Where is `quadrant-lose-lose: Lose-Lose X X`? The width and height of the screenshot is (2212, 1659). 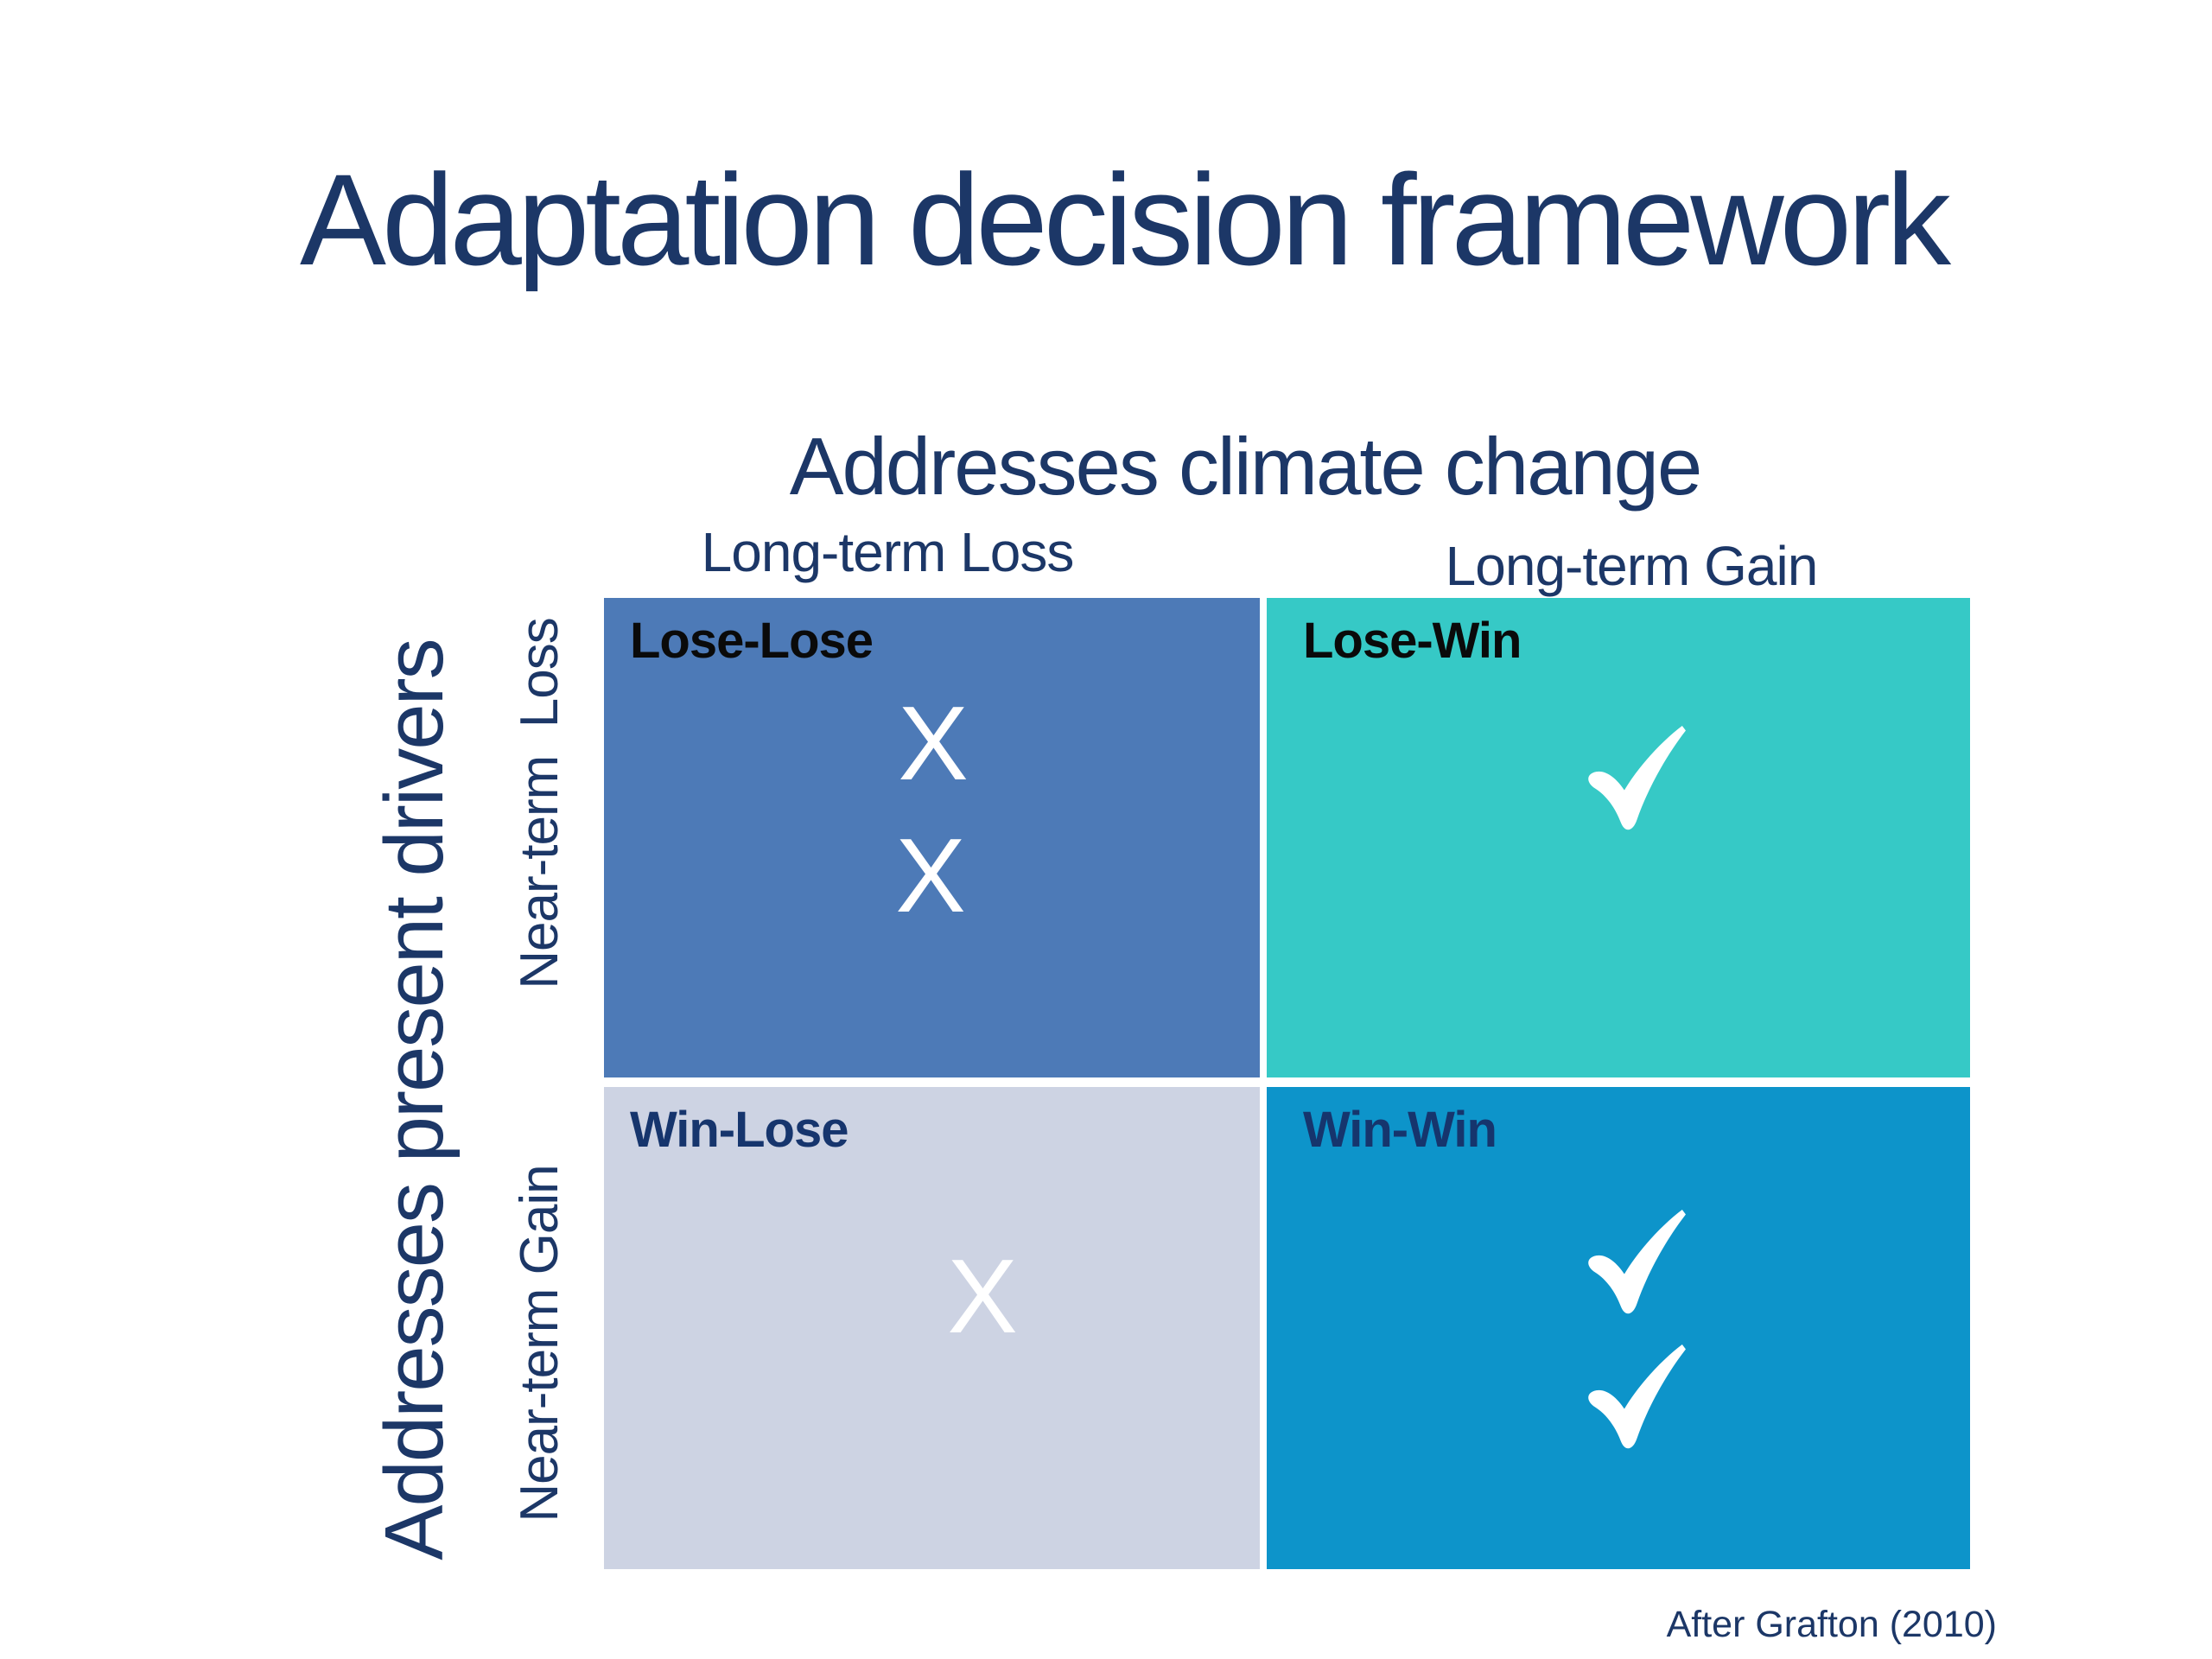 quadrant-lose-lose: Lose-Lose X X is located at coordinates (932, 837).